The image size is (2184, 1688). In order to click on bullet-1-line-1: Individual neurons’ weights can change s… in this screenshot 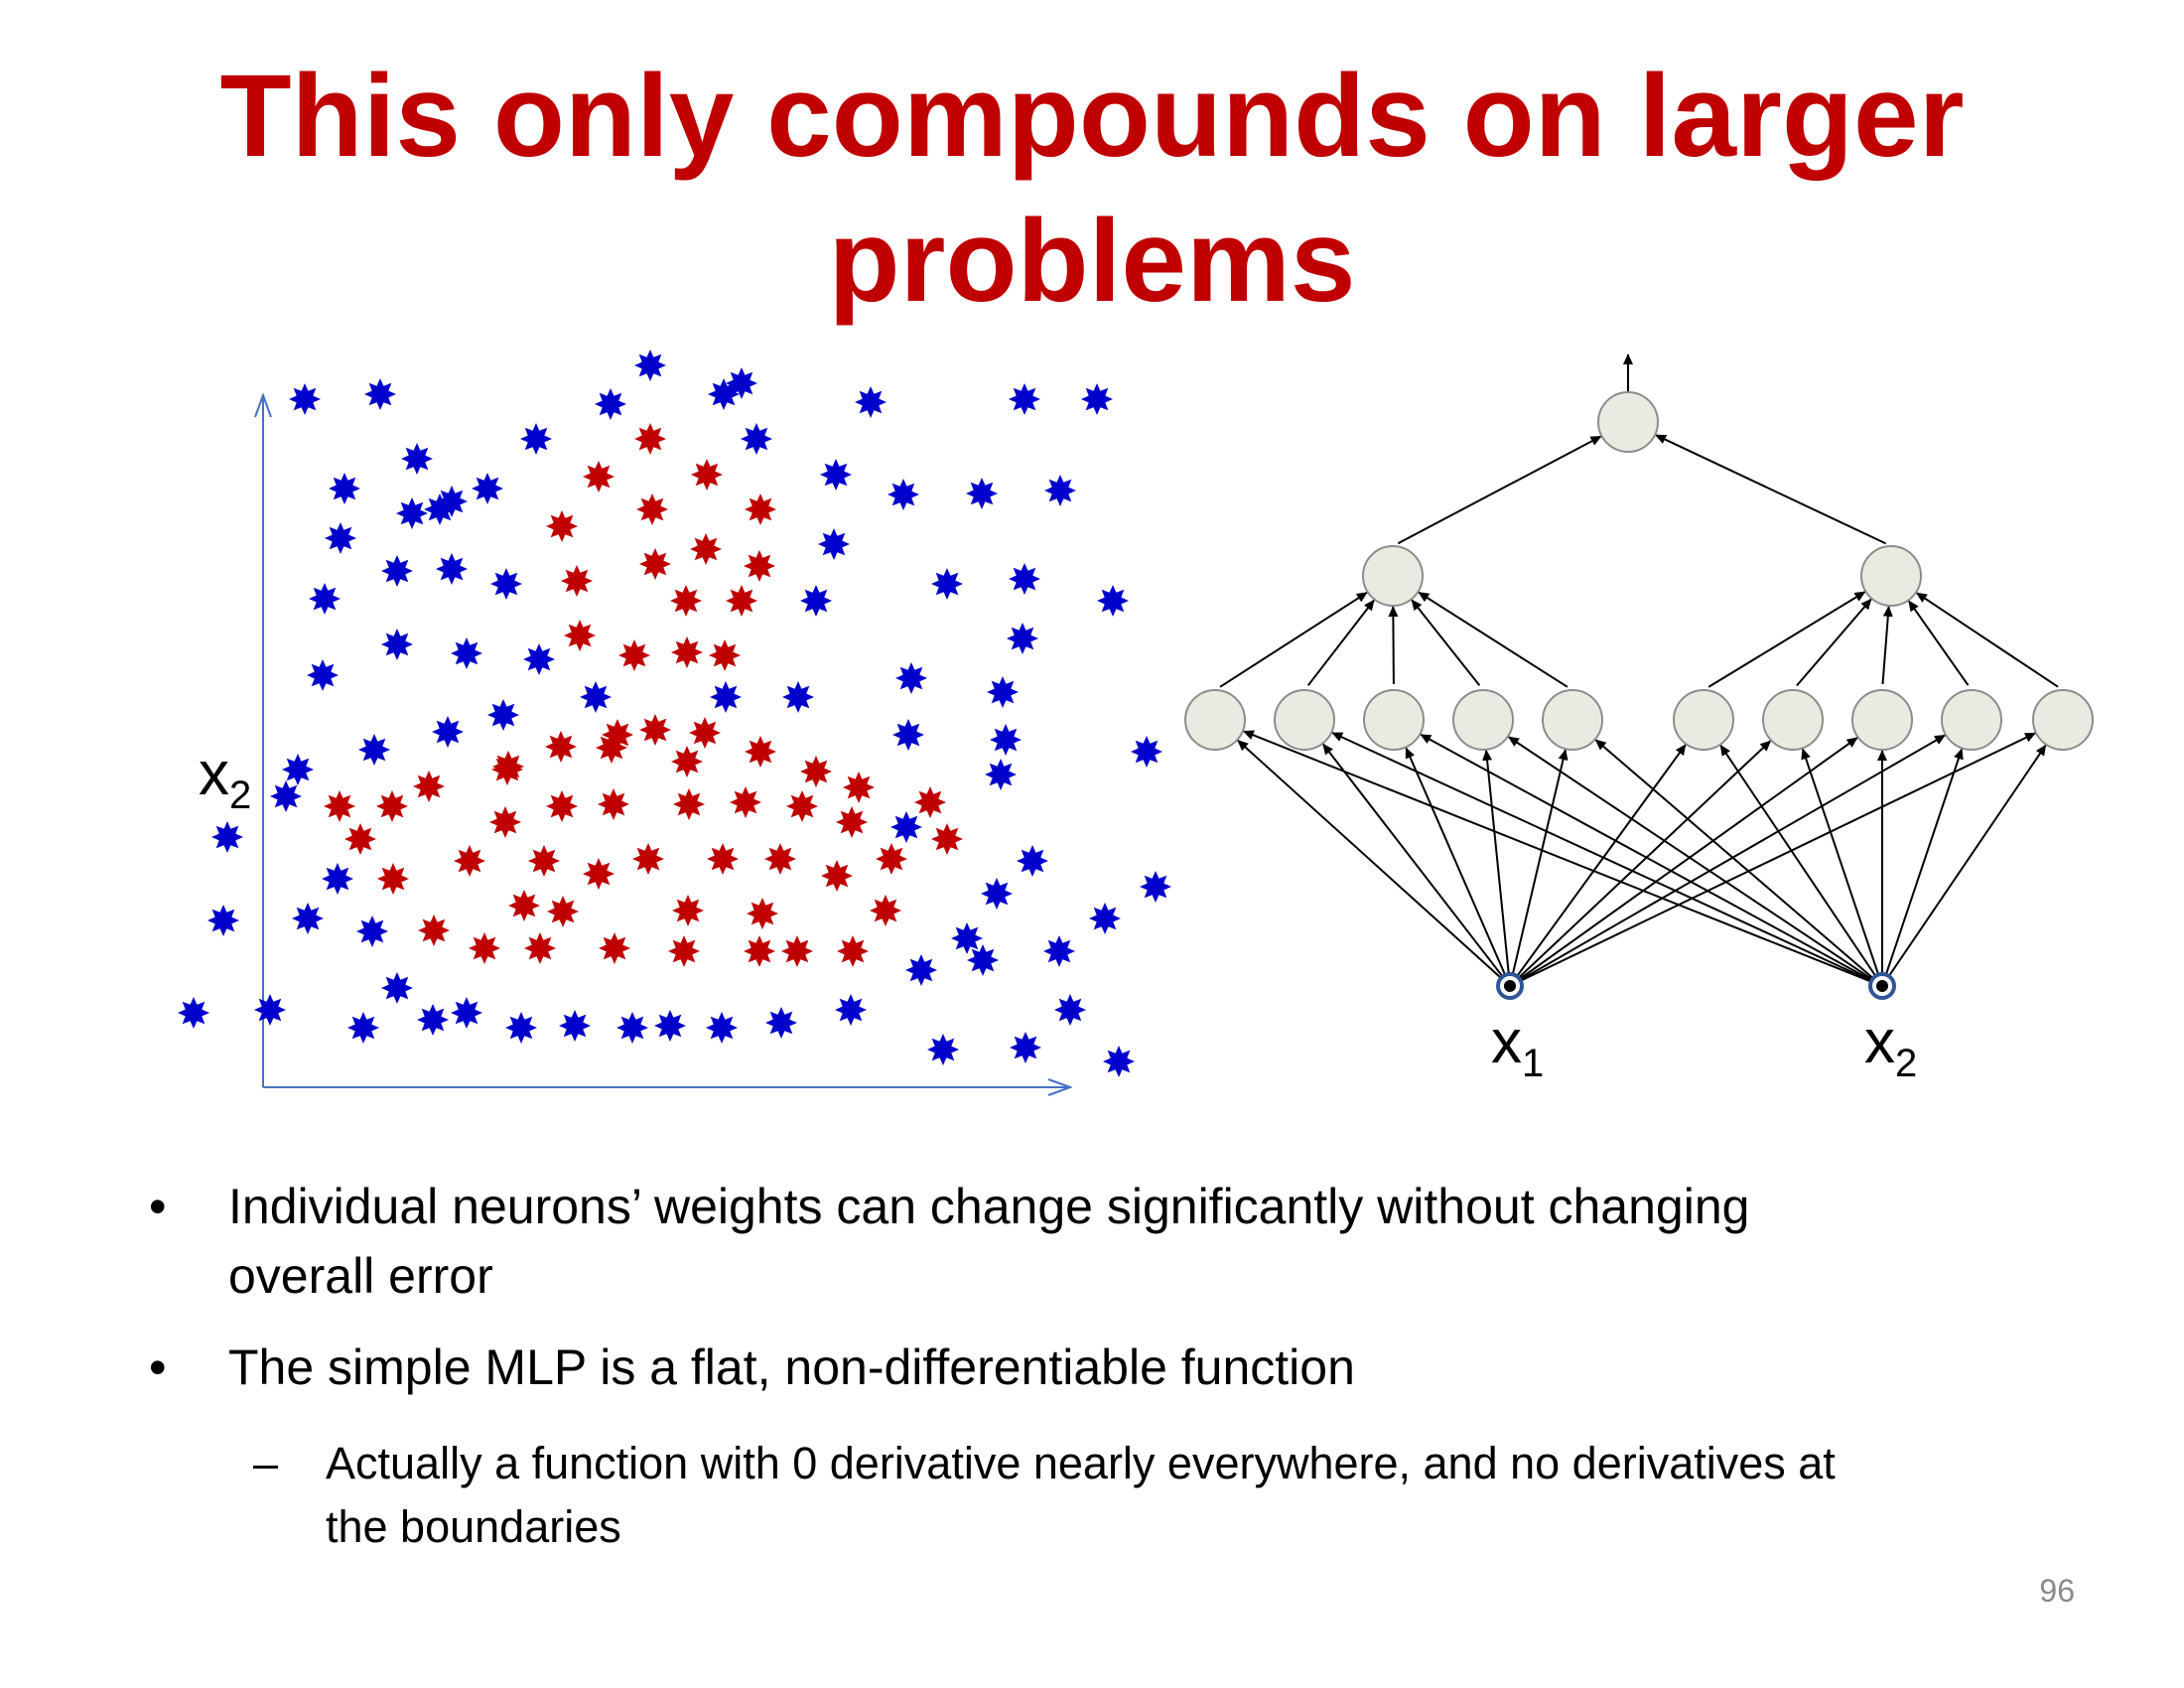, I will do `click(989, 1206)`.